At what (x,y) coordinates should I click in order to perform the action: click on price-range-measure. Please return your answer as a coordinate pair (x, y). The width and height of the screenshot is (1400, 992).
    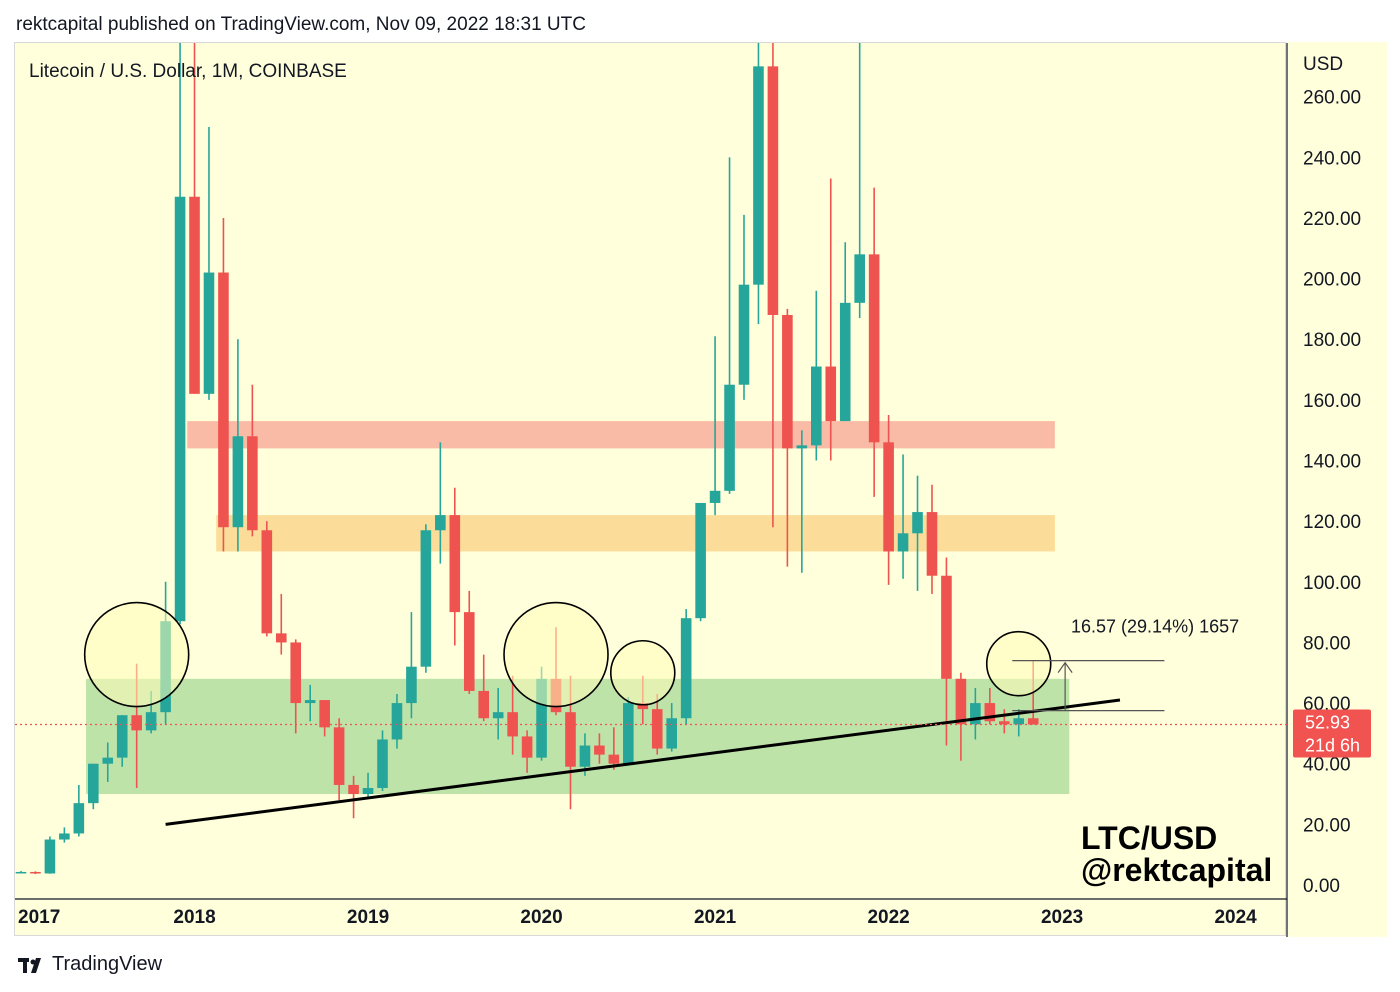
    Looking at the image, I should click on (1088, 686).